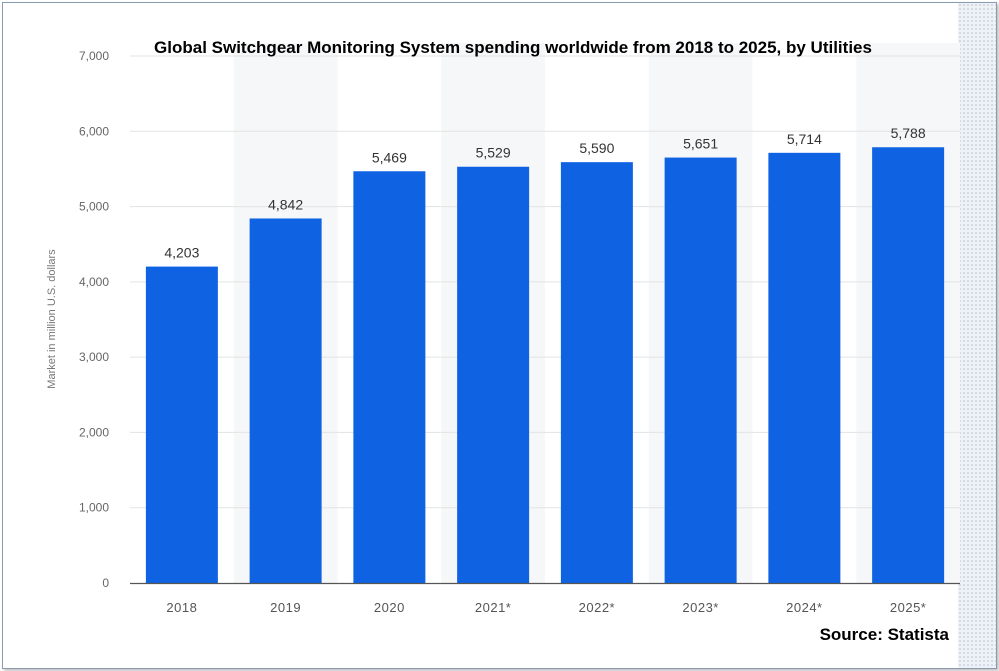 The height and width of the screenshot is (671, 999). What do you see at coordinates (908, 607) in the screenshot?
I see `x-tick-label: 2025*` at bounding box center [908, 607].